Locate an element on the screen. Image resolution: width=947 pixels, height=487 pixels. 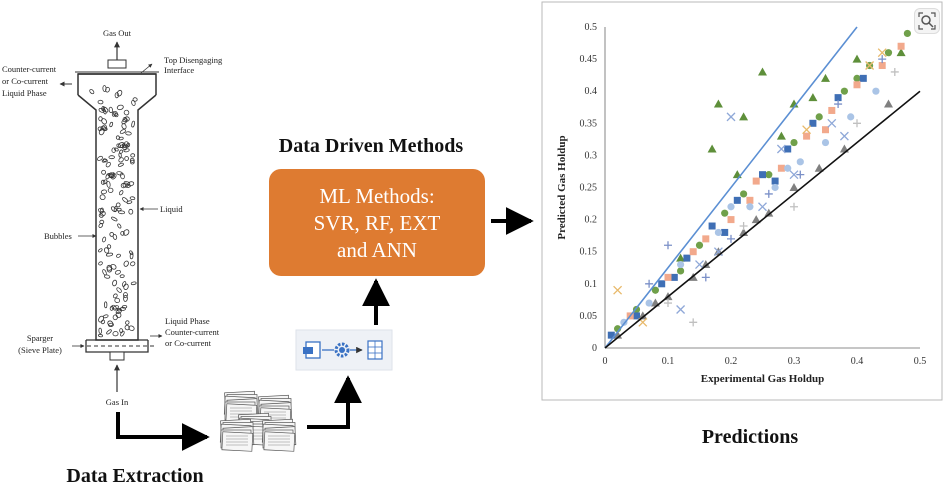
ml-line-1: ML Methods: is located at coordinates (376, 196).